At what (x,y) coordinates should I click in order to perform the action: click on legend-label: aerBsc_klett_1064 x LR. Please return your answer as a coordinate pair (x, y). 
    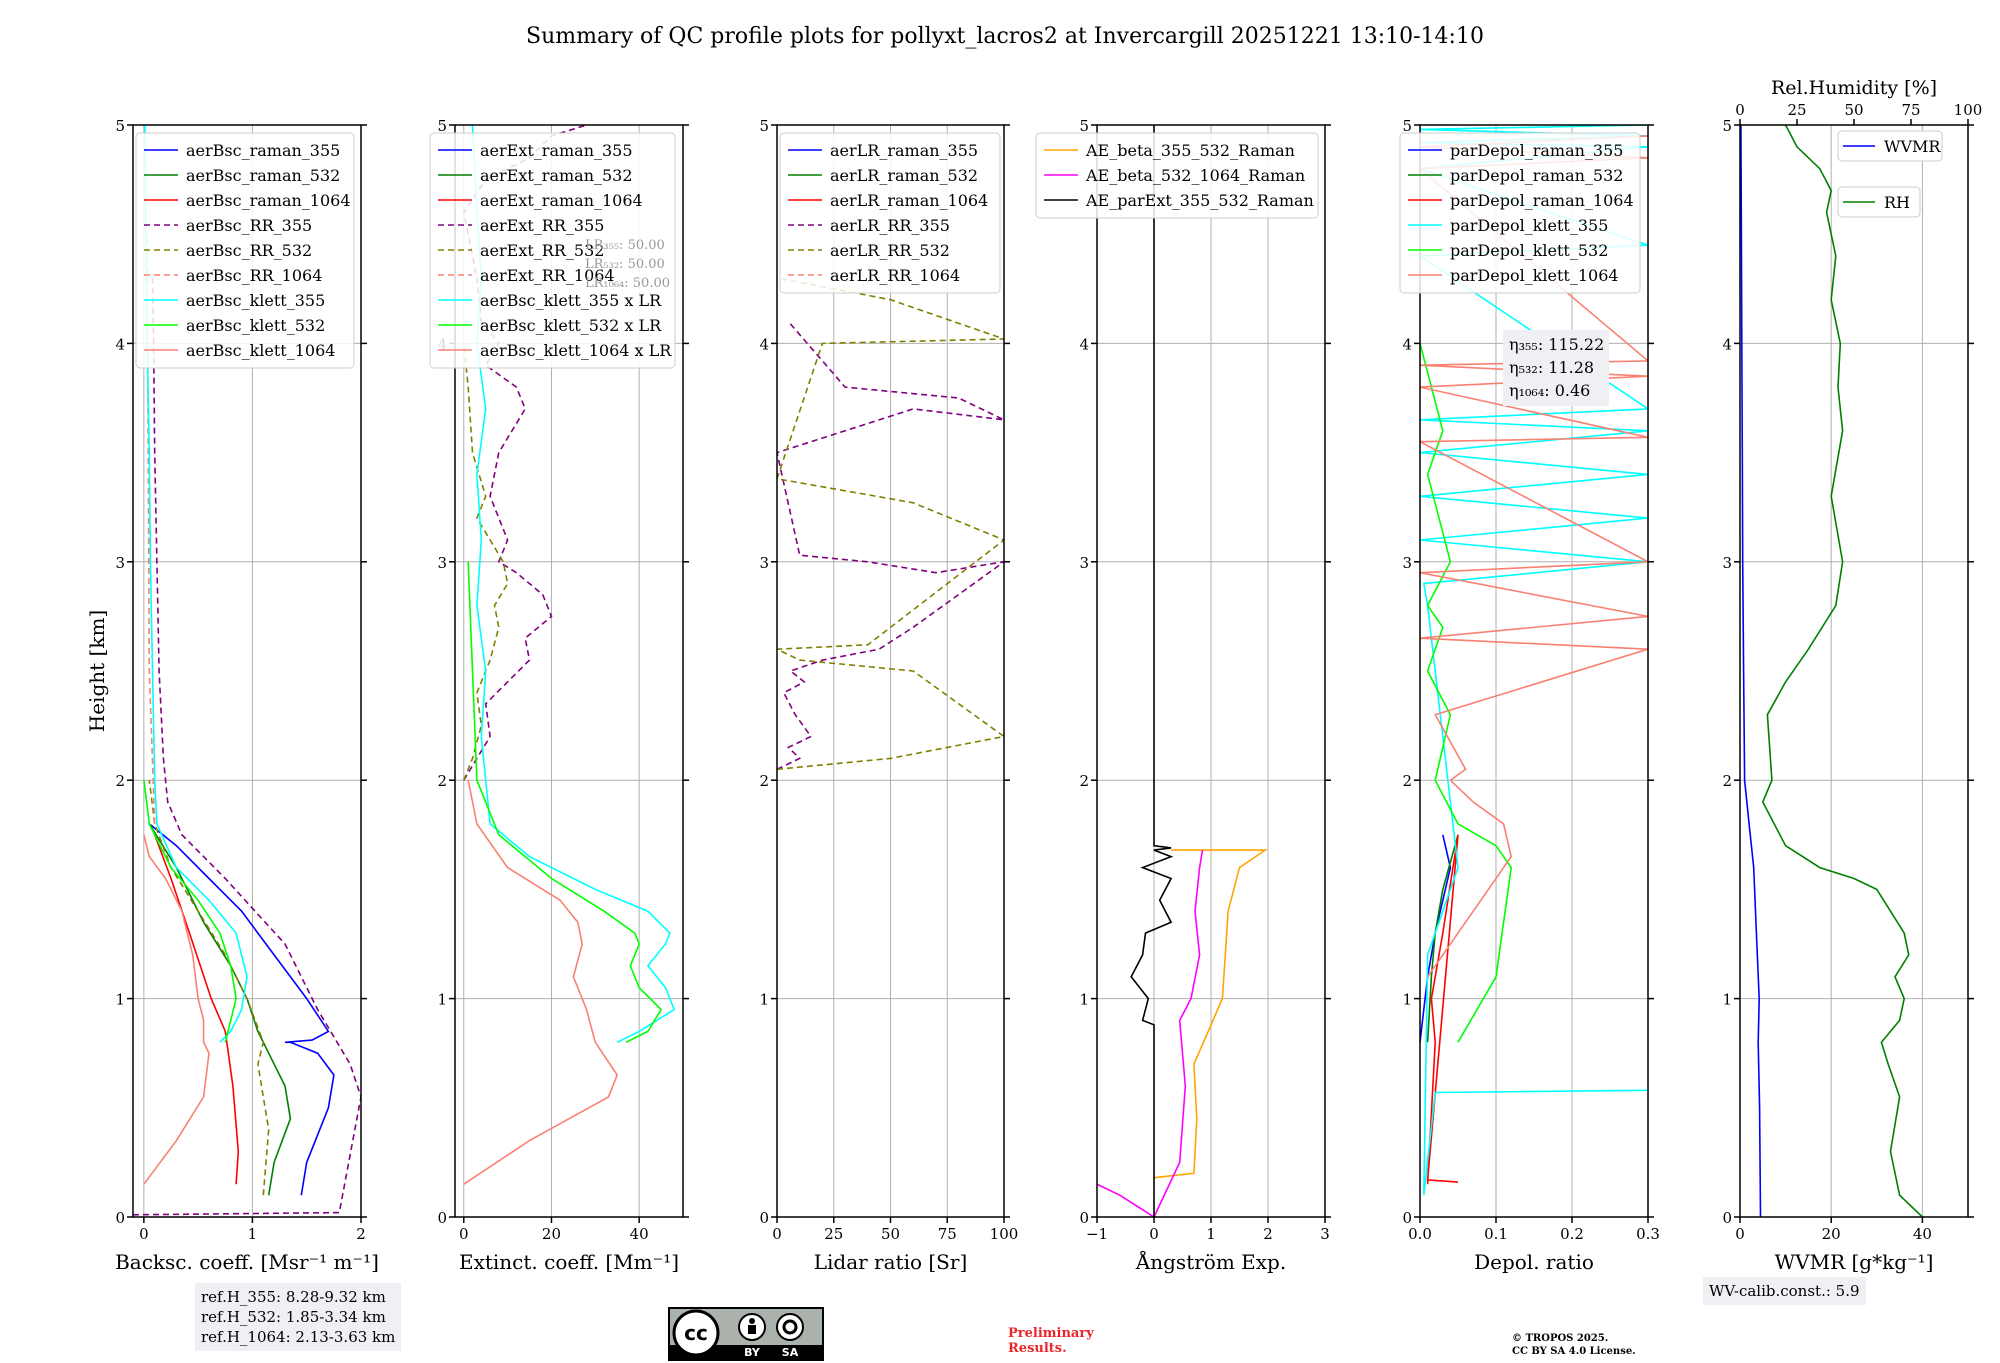
    Looking at the image, I should click on (576, 350).